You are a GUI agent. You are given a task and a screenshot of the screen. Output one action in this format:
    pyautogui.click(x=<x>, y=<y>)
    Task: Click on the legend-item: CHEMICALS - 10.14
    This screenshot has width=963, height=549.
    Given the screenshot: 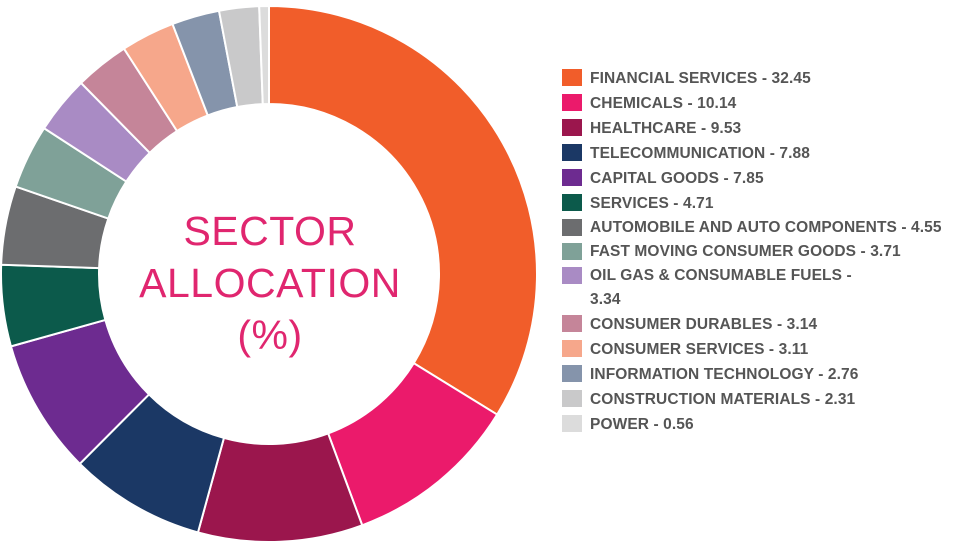 What is the action you would take?
    pyautogui.click(x=759, y=103)
    